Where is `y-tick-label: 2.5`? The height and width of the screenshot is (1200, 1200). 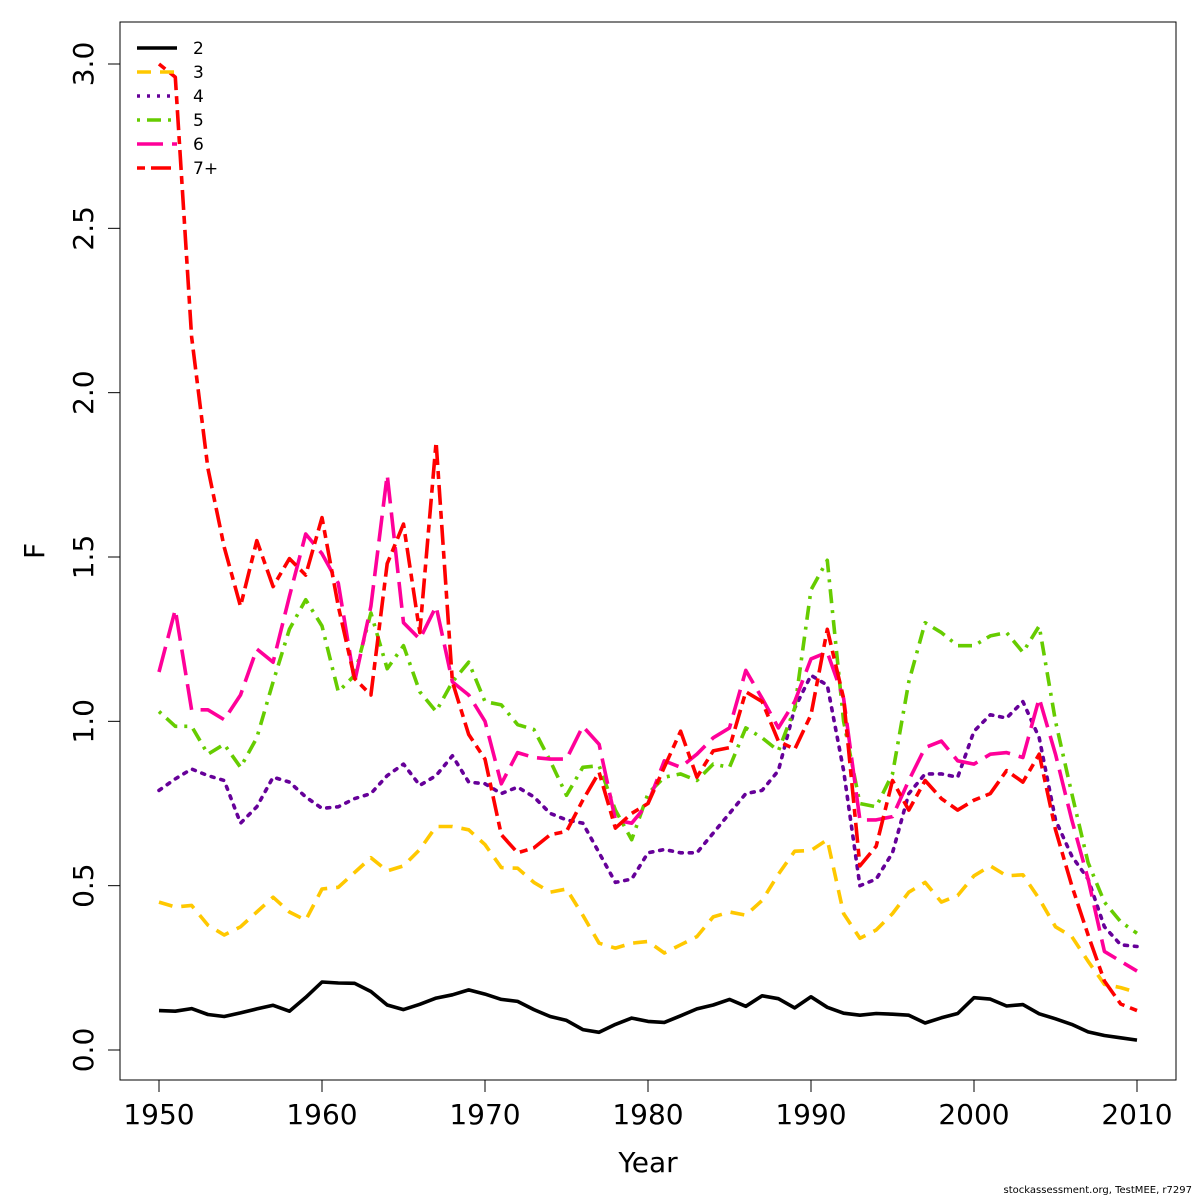
y-tick-label: 2.5 is located at coordinates (83, 228).